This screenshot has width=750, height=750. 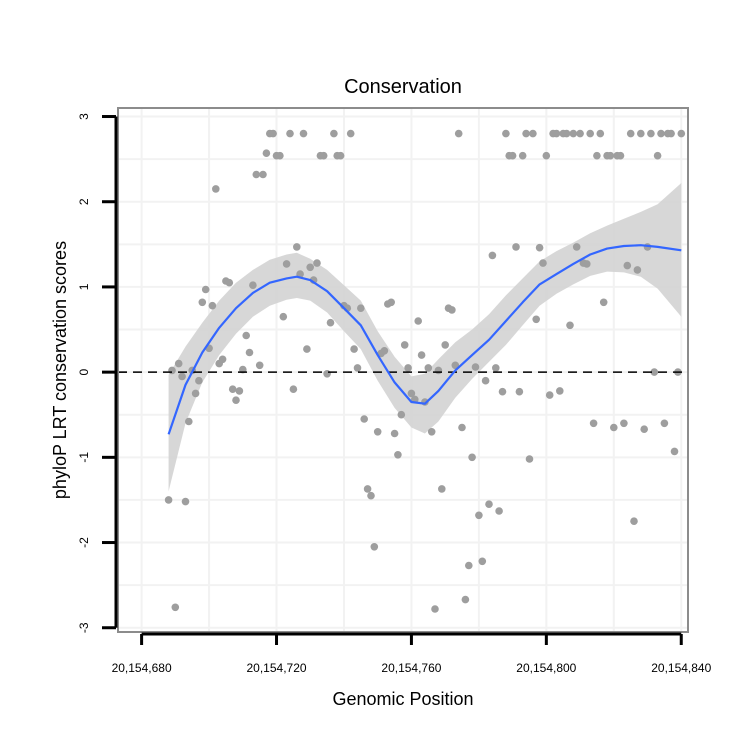 What do you see at coordinates (681, 668) in the screenshot?
I see `x-tick-label: 20,154,840` at bounding box center [681, 668].